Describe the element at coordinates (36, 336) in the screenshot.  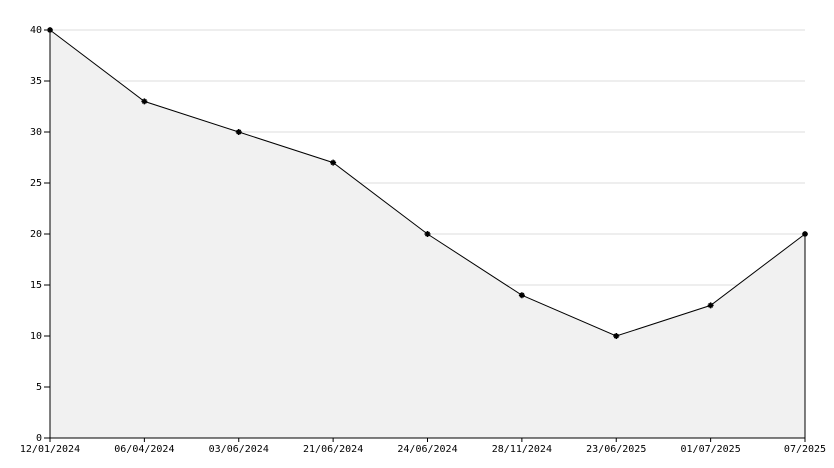
I see `y-tick-label: 10` at that location.